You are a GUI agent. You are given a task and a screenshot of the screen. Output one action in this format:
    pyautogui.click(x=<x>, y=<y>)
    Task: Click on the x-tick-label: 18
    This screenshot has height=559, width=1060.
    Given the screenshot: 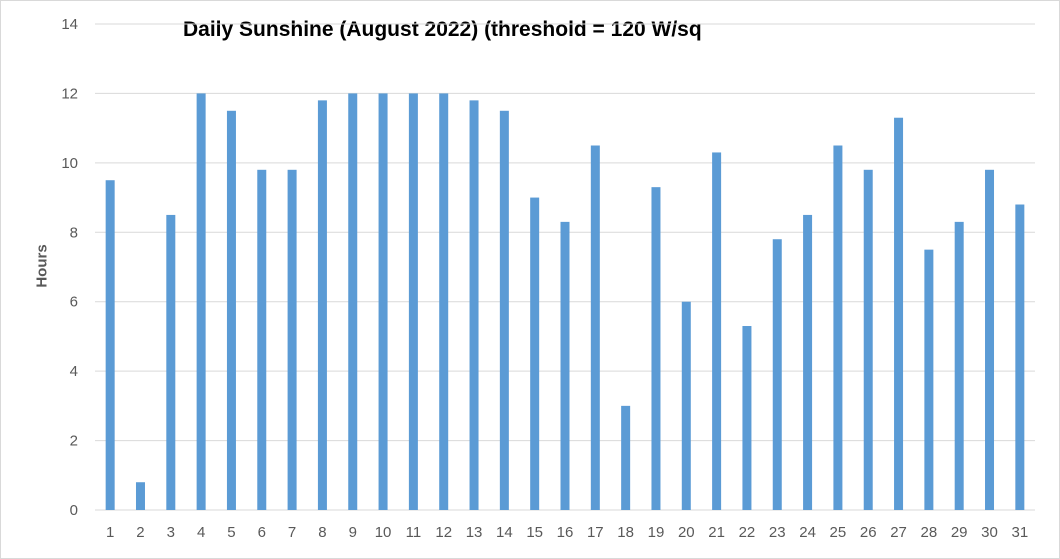 What is the action you would take?
    pyautogui.click(x=625, y=532)
    